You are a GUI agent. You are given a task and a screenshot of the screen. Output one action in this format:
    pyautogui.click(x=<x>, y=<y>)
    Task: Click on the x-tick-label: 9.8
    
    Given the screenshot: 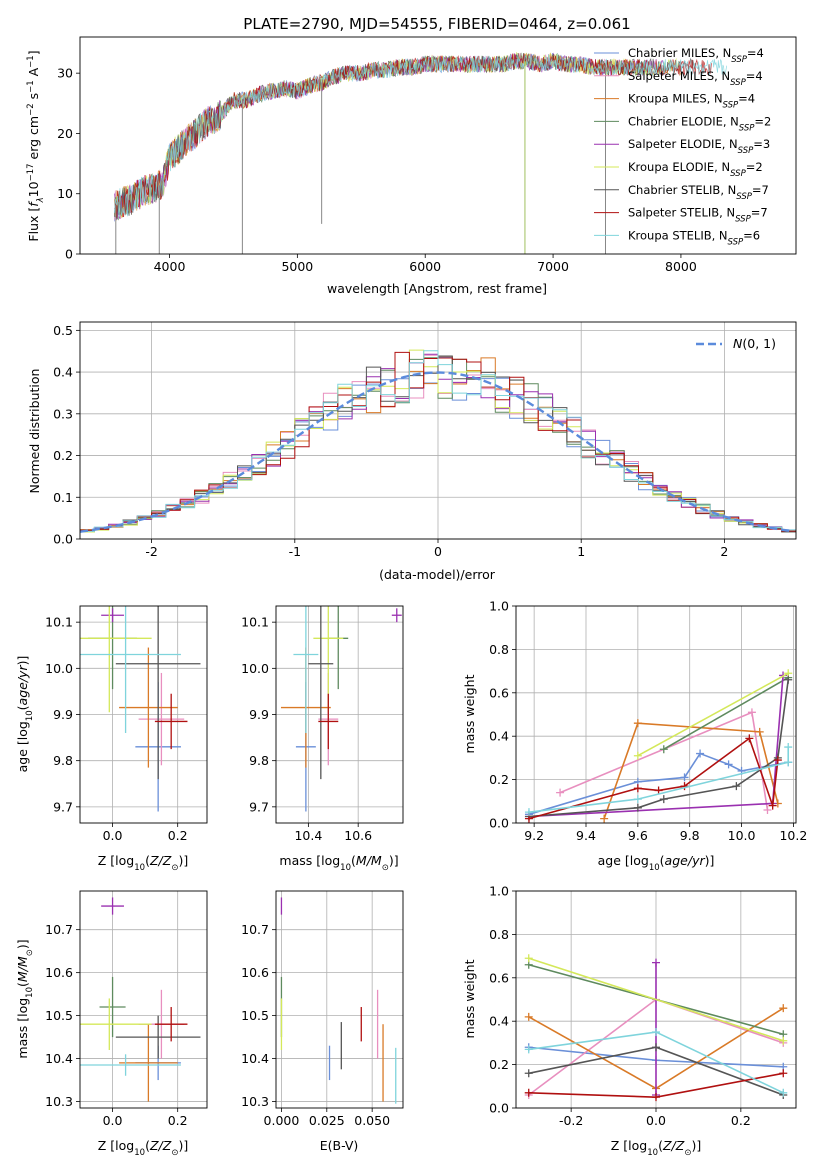 What is the action you would take?
    pyautogui.click(x=690, y=835)
    